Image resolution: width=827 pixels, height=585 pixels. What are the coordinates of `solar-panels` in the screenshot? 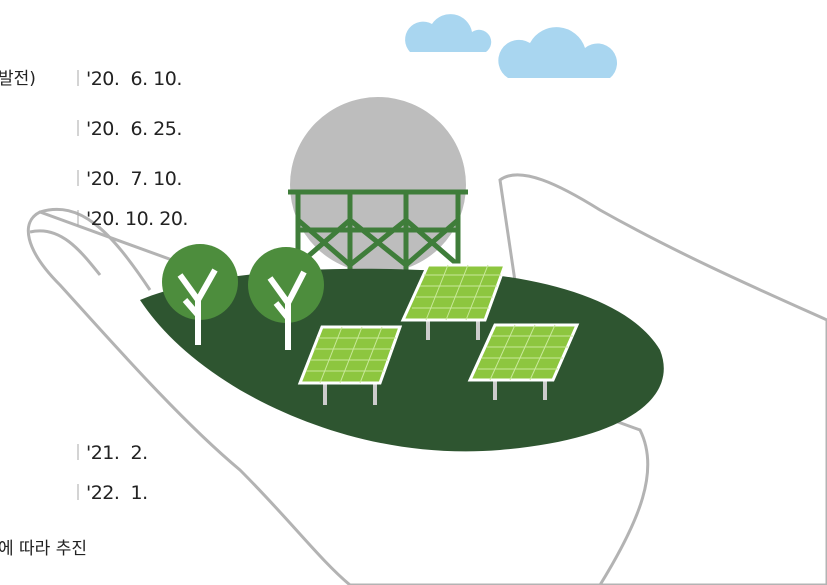 It's located at (438, 334).